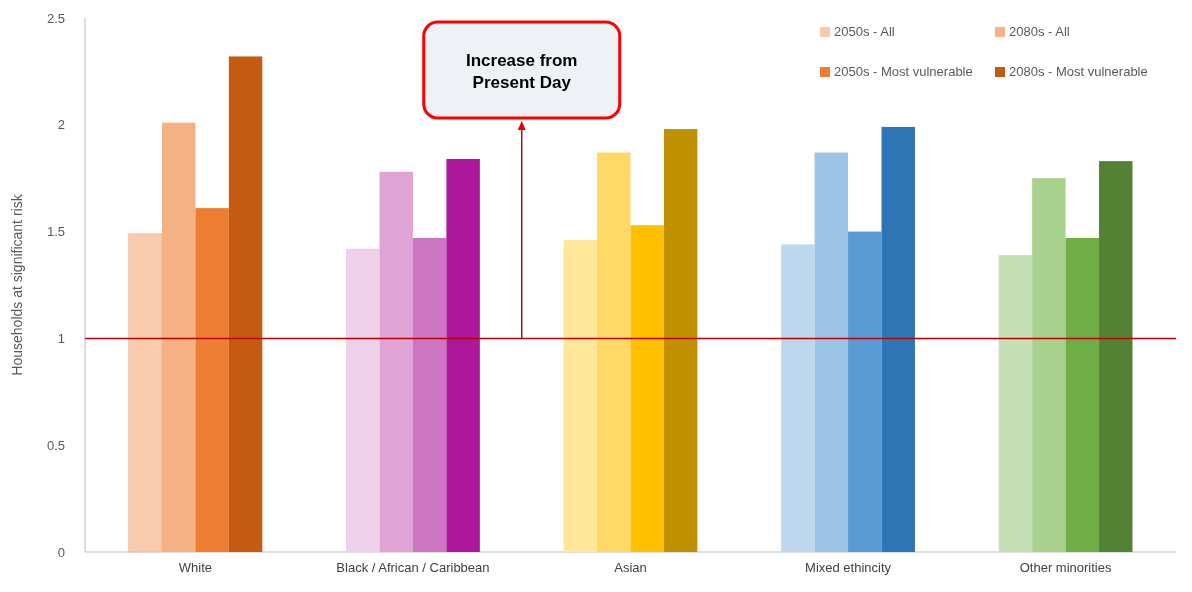  Describe the element at coordinates (55, 232) in the screenshot. I see `y-tick-label: 1.5` at that location.